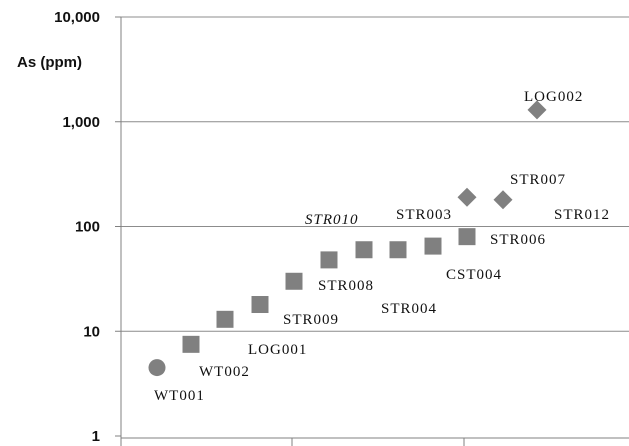  Describe the element at coordinates (582, 215) in the screenshot. I see `point-label-str012: STR012` at that location.